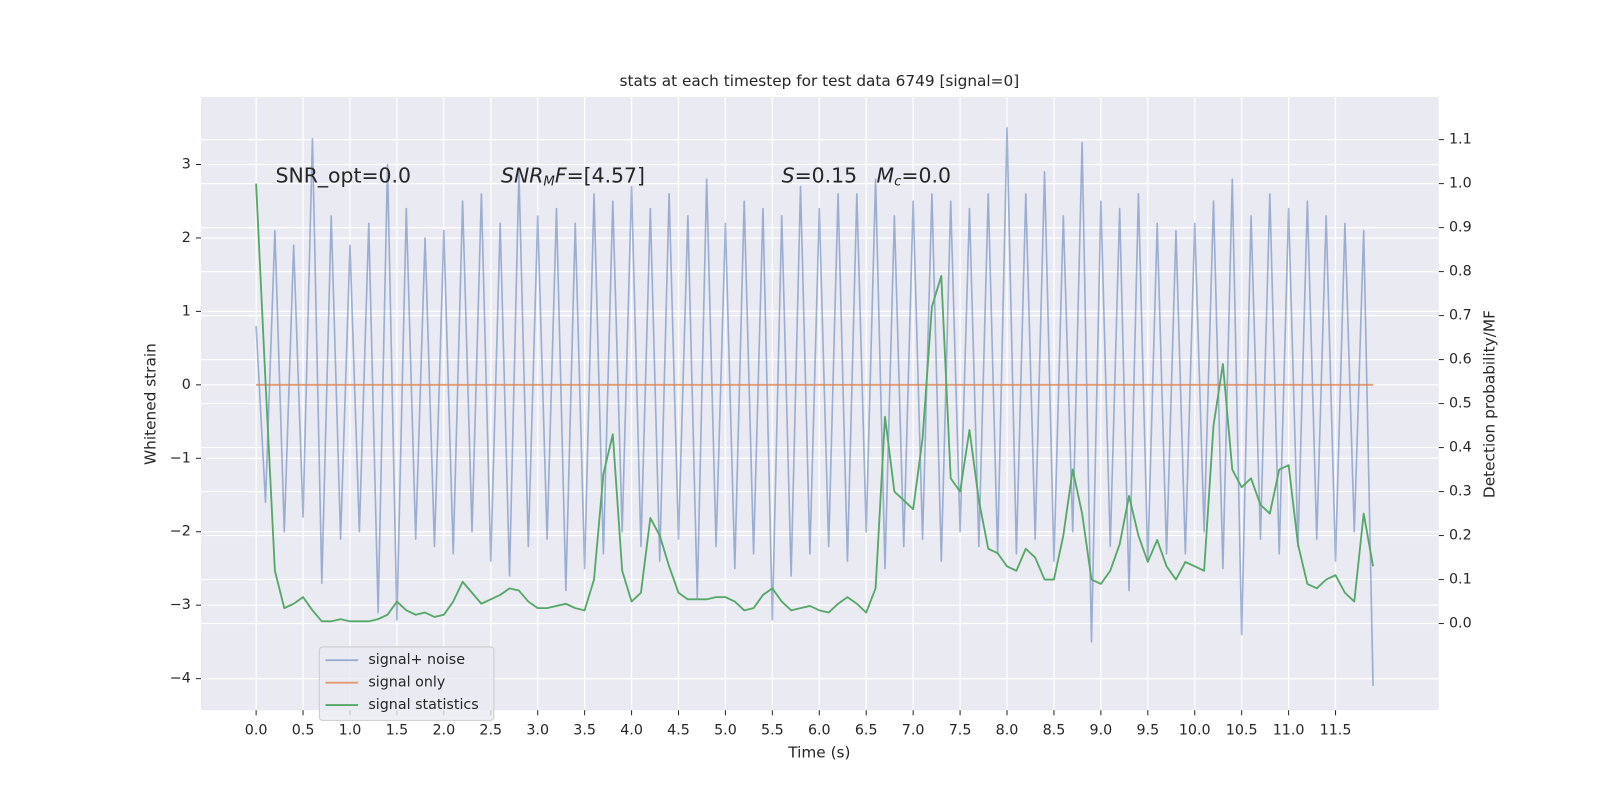 This screenshot has width=1600, height=800. What do you see at coordinates (1460, 404) in the screenshot?
I see `y2-tick-label: 0.5` at bounding box center [1460, 404].